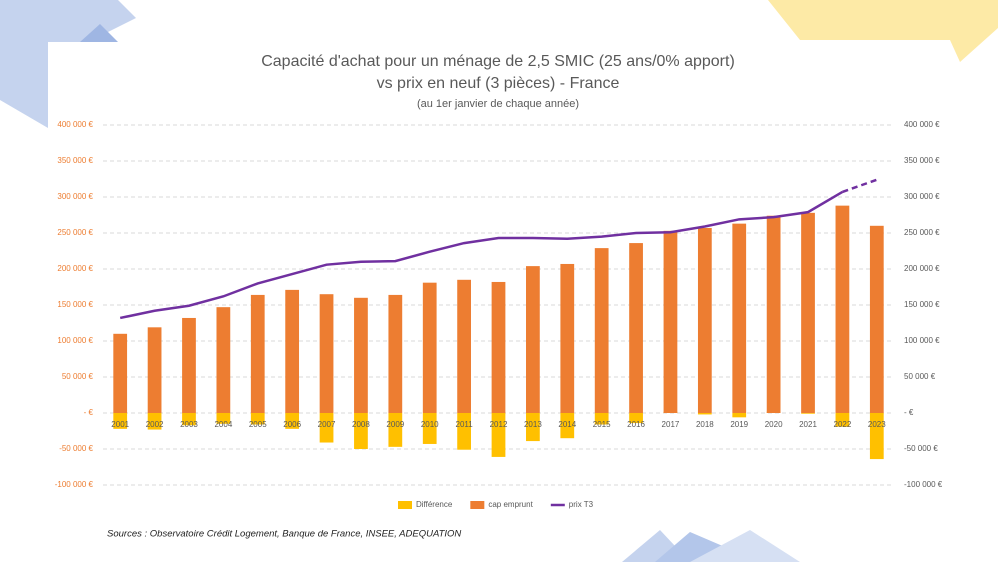  I want to click on x-tick-label: 2014, so click(567, 424).